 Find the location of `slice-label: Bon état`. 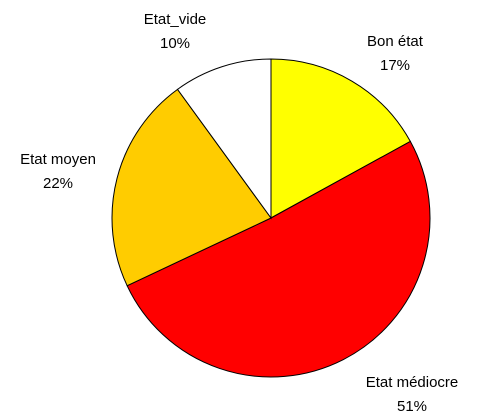

slice-label: Bon état is located at coordinates (395, 41).